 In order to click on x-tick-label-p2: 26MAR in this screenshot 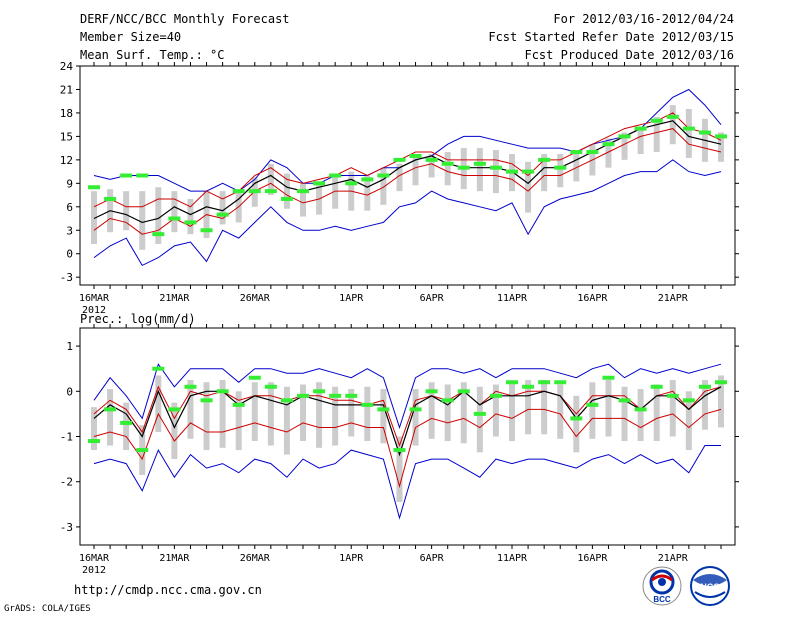, I will do `click(255, 558)`.